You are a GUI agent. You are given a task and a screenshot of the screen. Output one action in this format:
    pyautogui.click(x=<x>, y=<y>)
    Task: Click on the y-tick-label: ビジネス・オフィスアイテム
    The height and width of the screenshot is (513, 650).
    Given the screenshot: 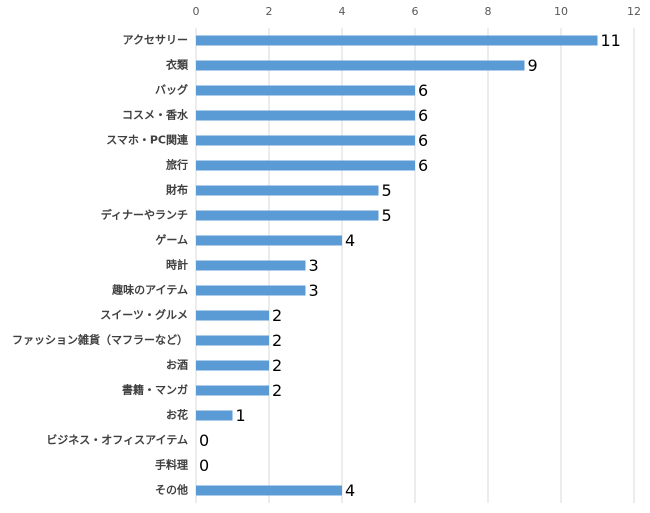 What is the action you would take?
    pyautogui.click(x=117, y=440)
    